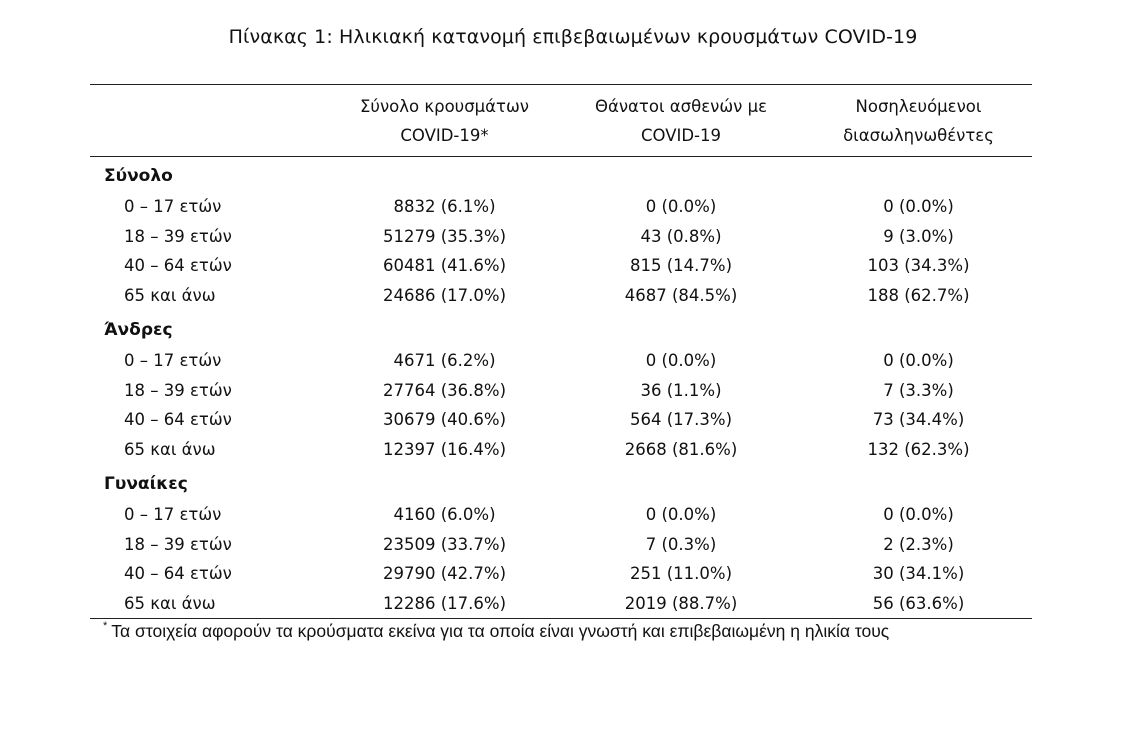  I want to click on intubated-cell: 103 (34.3%), so click(918, 265).